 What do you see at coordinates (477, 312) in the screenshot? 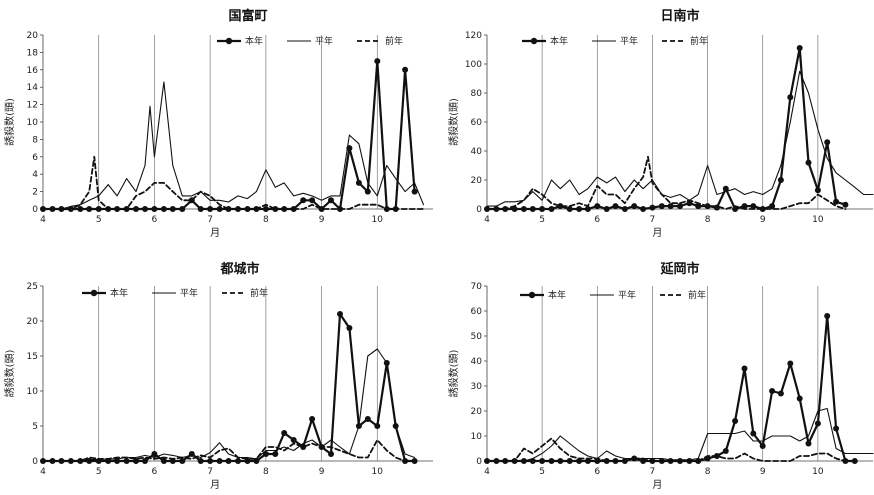
I see `y-tick-label: 60` at bounding box center [477, 312].